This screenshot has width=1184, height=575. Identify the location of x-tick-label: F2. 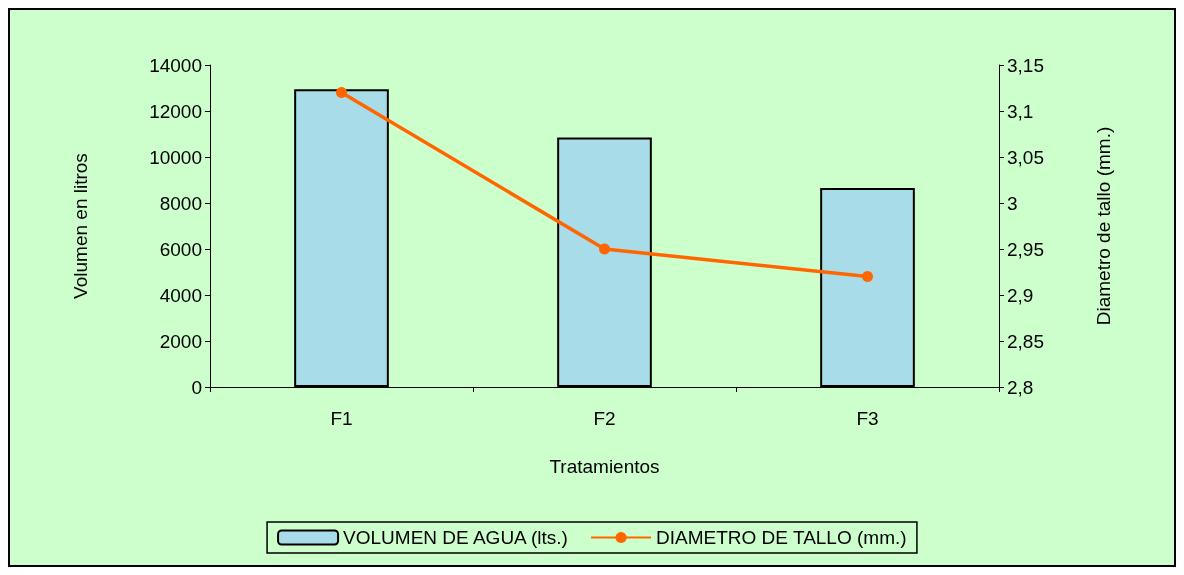
(604, 418).